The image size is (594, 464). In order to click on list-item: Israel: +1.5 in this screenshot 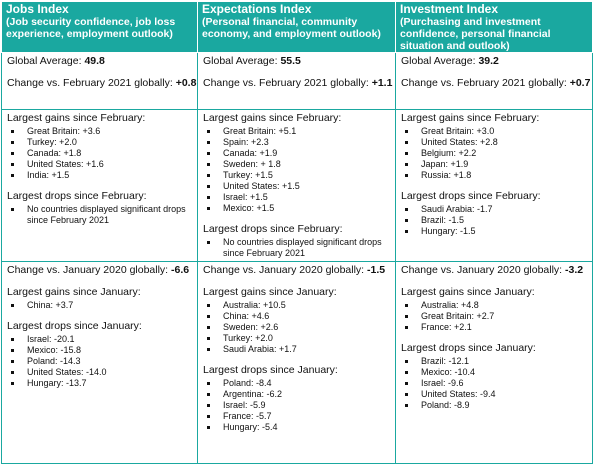, I will do `click(297, 197)`.